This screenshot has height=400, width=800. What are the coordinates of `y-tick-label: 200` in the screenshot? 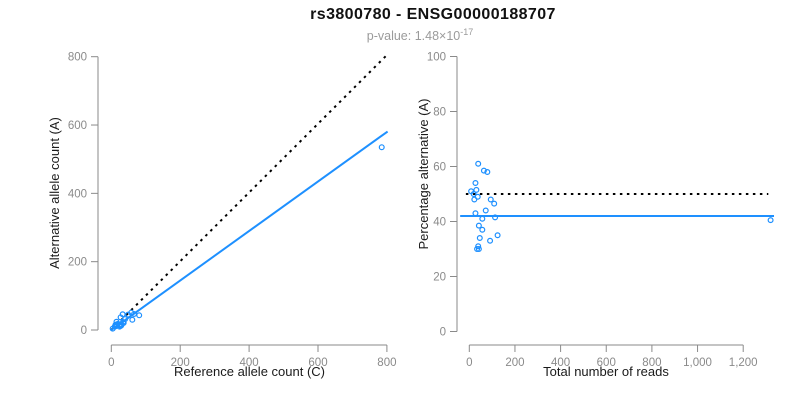 It's located at (77, 263).